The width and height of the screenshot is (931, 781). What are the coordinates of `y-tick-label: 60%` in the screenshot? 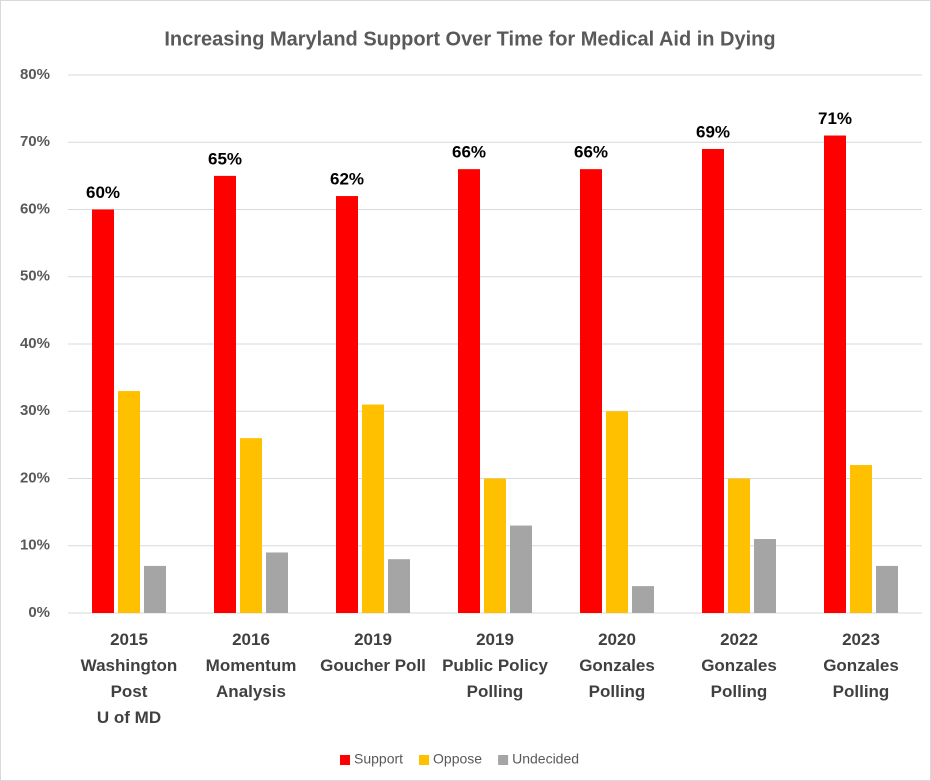 It's located at (35, 208).